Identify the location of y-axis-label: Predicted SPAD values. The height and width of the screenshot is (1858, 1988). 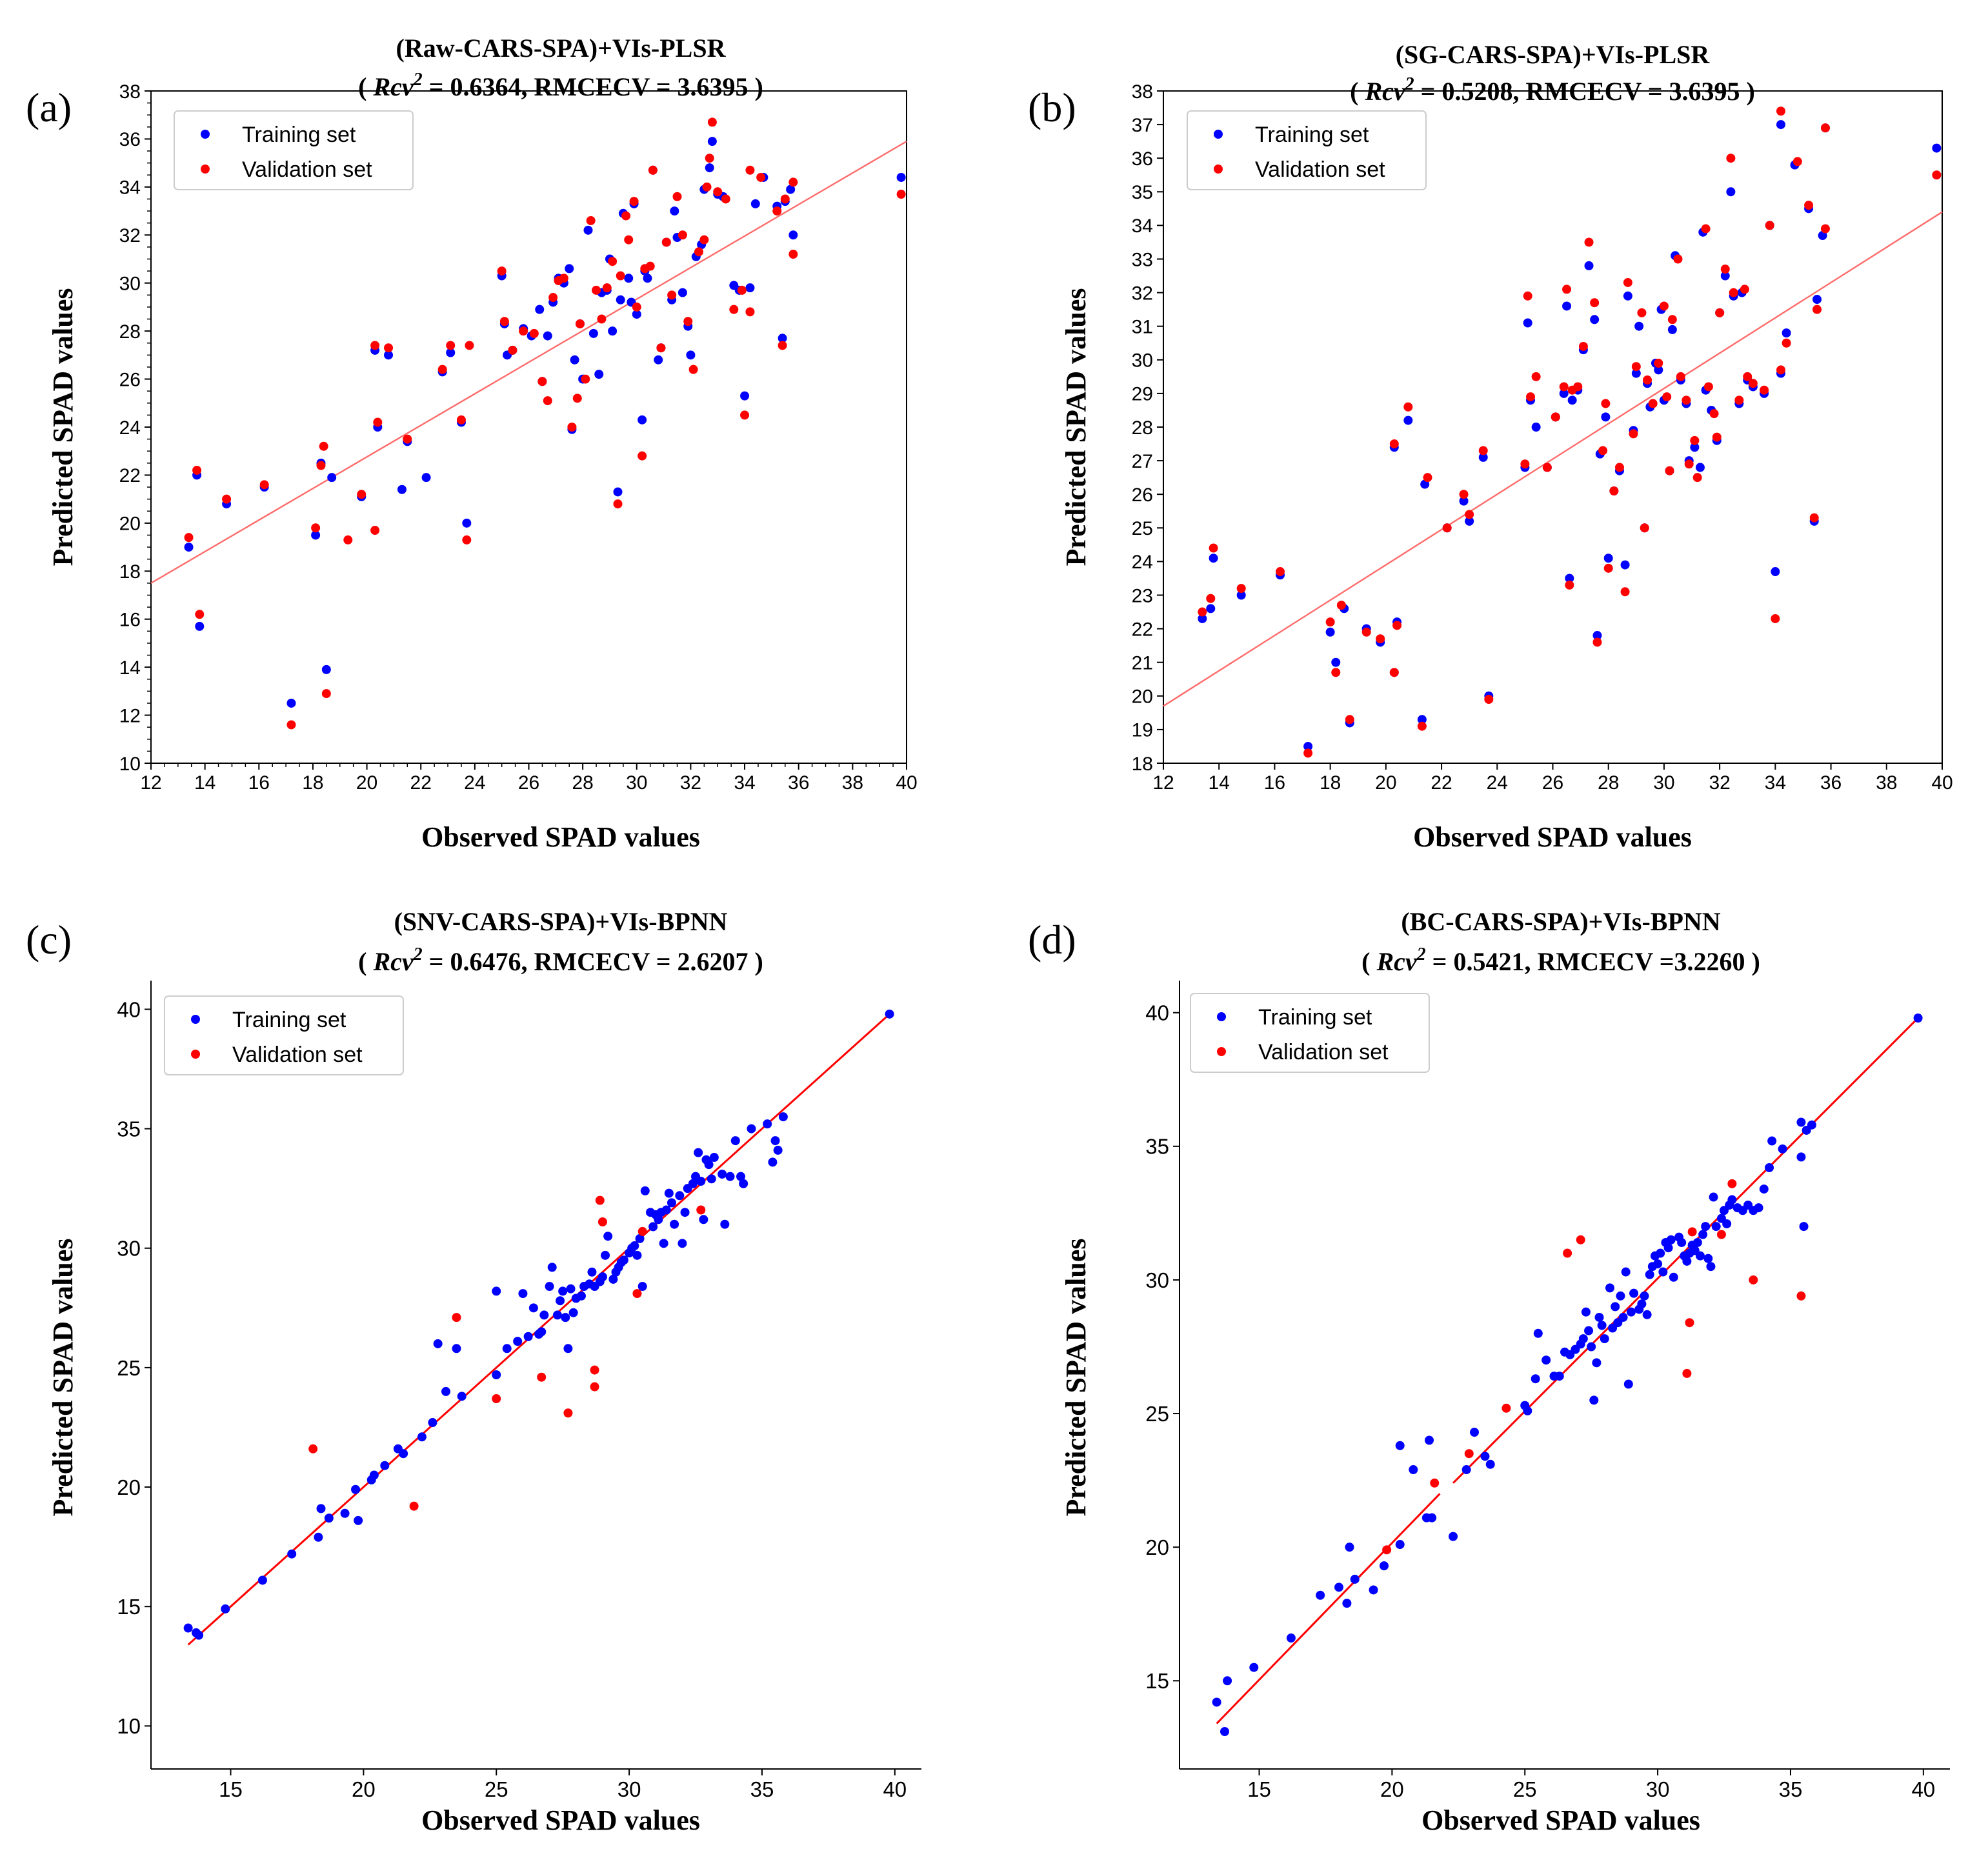
(63, 1378).